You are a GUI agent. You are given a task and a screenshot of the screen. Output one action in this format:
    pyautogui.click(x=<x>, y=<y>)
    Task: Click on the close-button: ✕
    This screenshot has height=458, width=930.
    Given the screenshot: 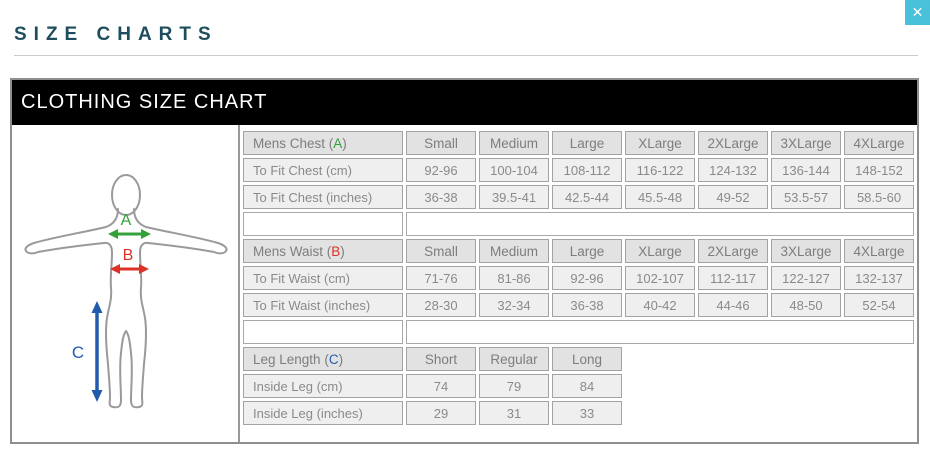 What is the action you would take?
    pyautogui.click(x=917, y=12)
    